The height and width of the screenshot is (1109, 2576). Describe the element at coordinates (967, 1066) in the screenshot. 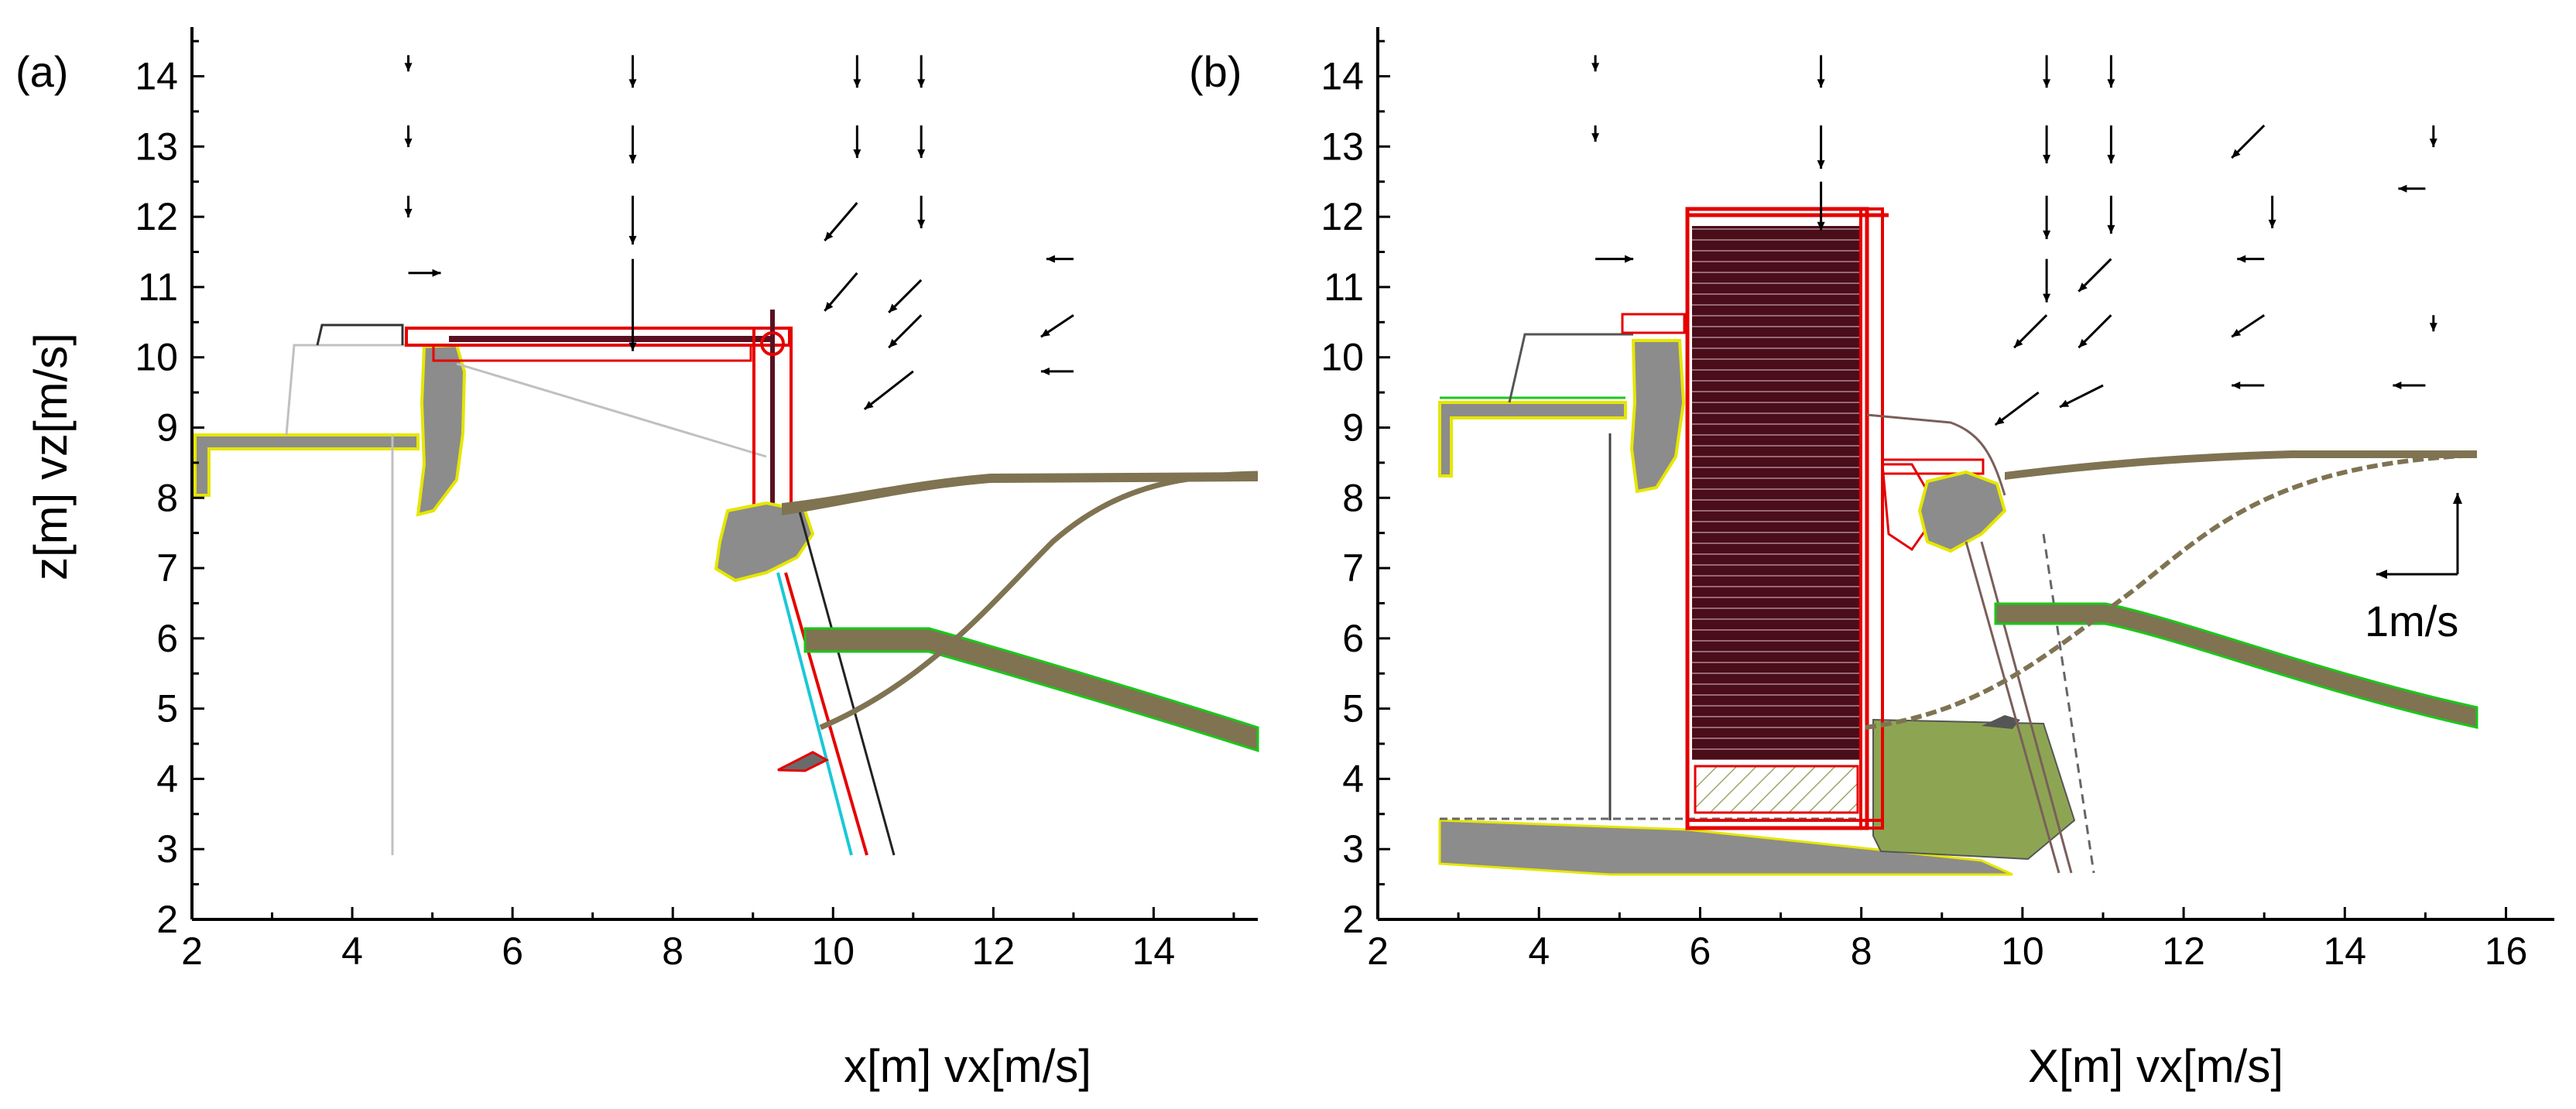

I see `panel-a-x-axis-label: x[m] vx[m/s]` at that location.